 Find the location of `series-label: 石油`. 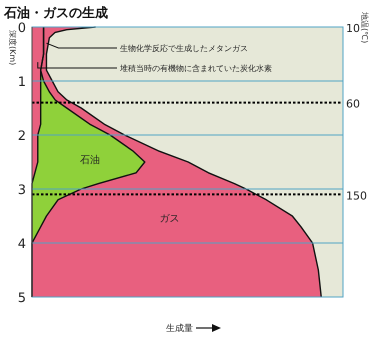

series-label: 石油 is located at coordinates (90, 160).